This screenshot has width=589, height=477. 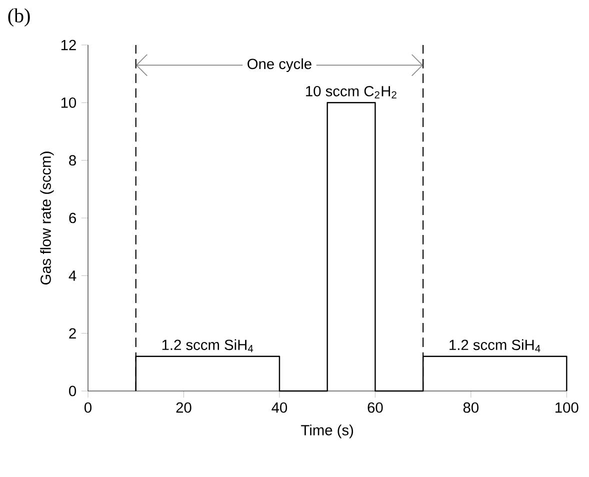 What do you see at coordinates (72, 160) in the screenshot?
I see `y-tick-label: 8` at bounding box center [72, 160].